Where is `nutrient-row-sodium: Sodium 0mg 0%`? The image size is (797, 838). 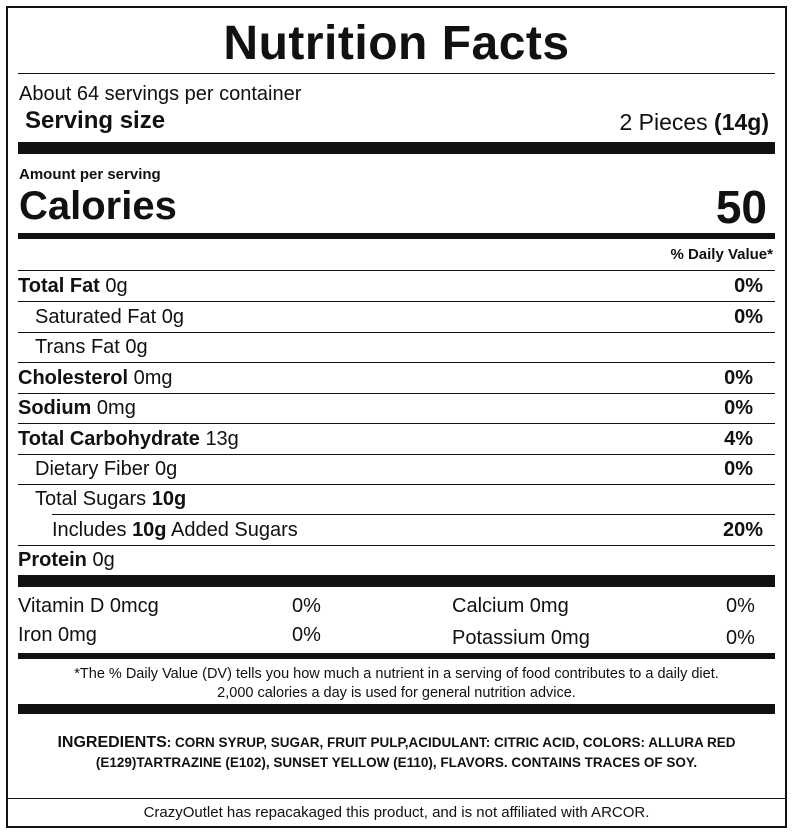 nutrient-row-sodium: Sodium 0mg 0% is located at coordinates (396, 408).